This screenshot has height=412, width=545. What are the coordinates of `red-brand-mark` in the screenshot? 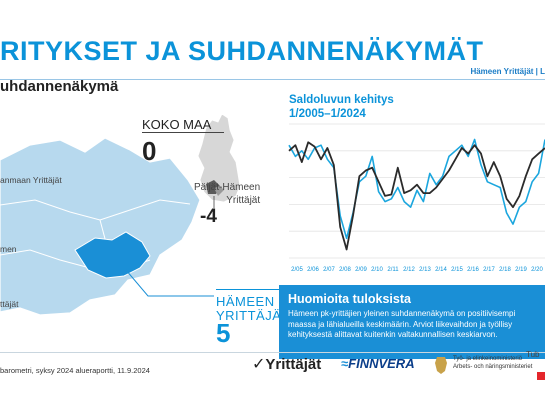 It's located at (541, 376).